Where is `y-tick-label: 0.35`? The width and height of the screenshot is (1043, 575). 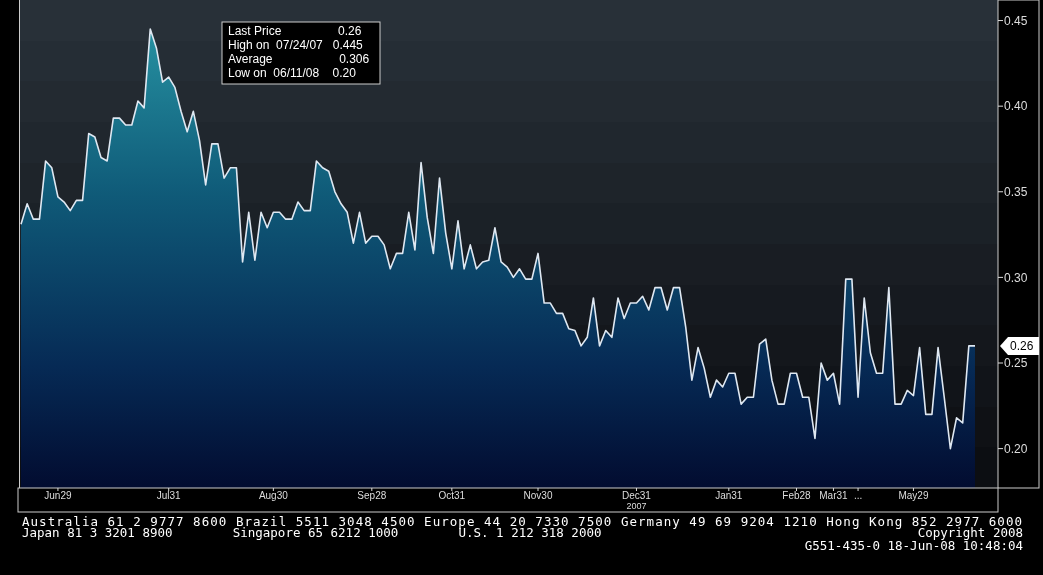
y-tick-label: 0.35 is located at coordinates (1016, 191).